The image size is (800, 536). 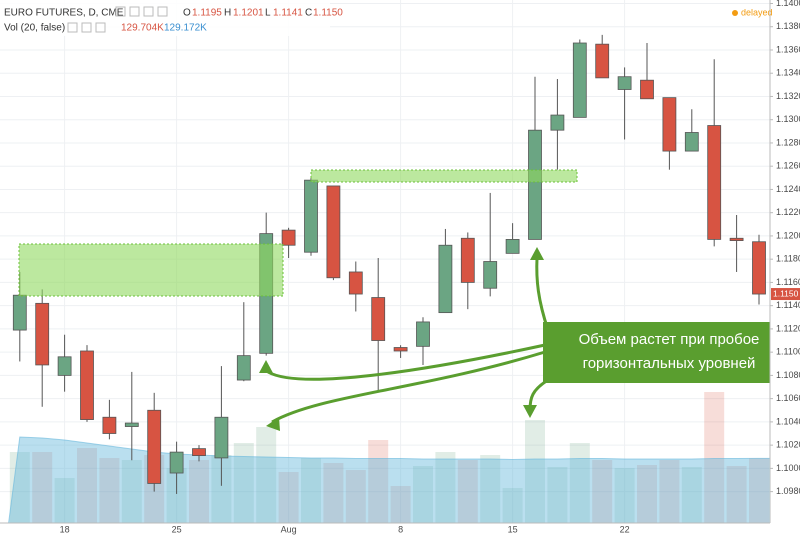 I want to click on last-price-label: 1.1150, so click(x=786, y=293).